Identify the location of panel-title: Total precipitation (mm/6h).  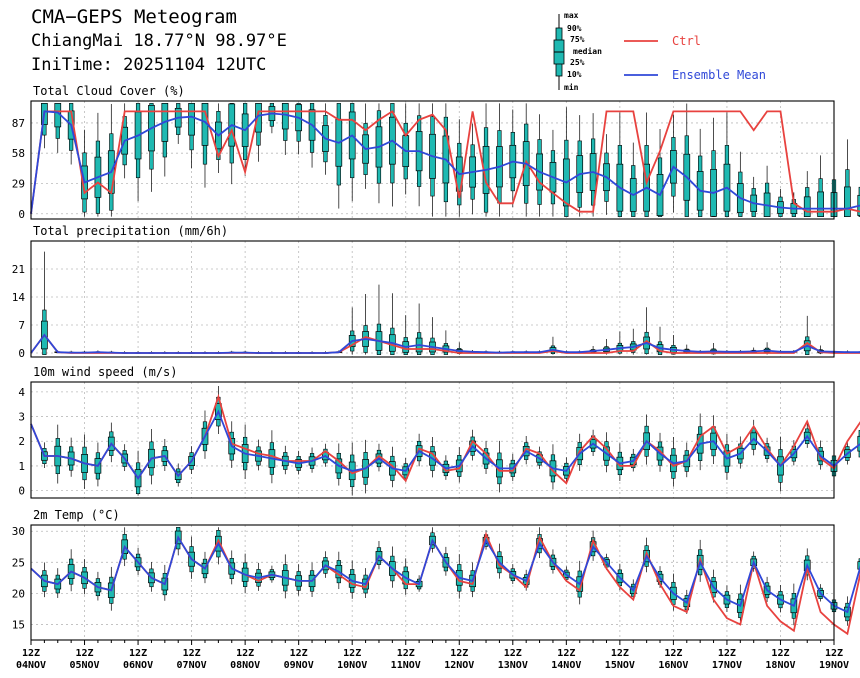
(130, 231).